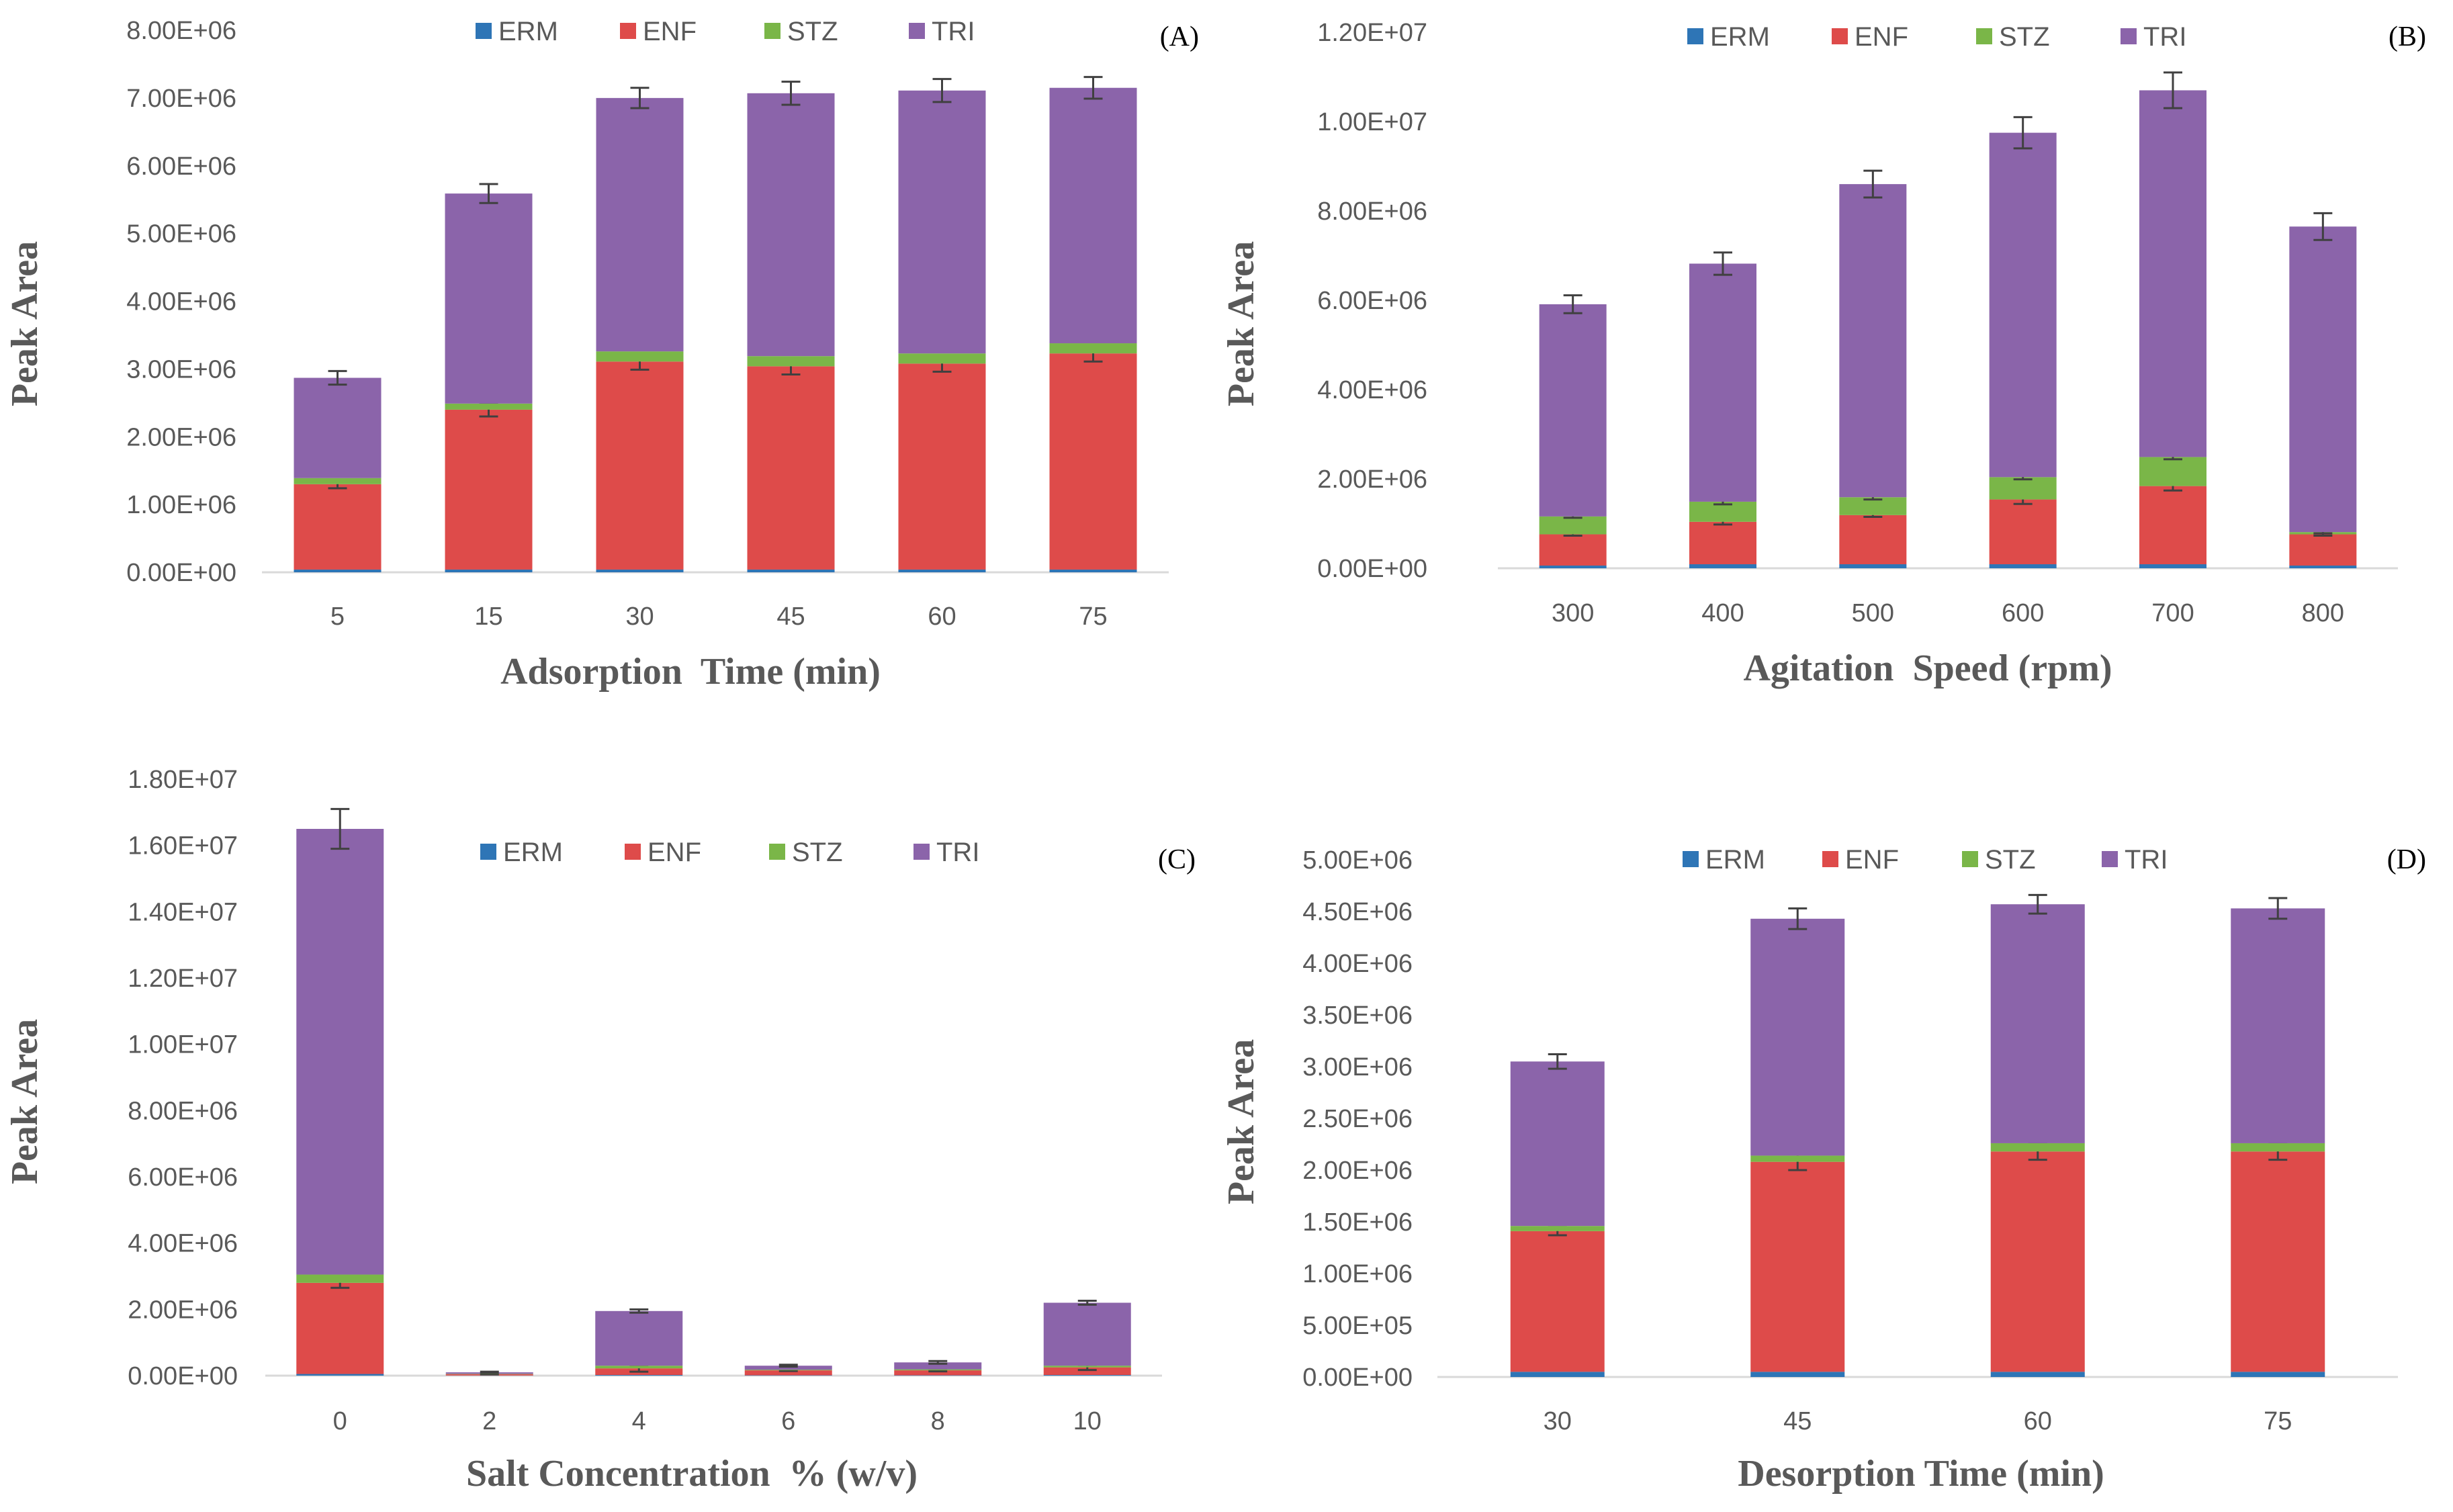 Image resolution: width=2453 pixels, height=1512 pixels. What do you see at coordinates (639, 1421) in the screenshot?
I see `x-tick-label: 4` at bounding box center [639, 1421].